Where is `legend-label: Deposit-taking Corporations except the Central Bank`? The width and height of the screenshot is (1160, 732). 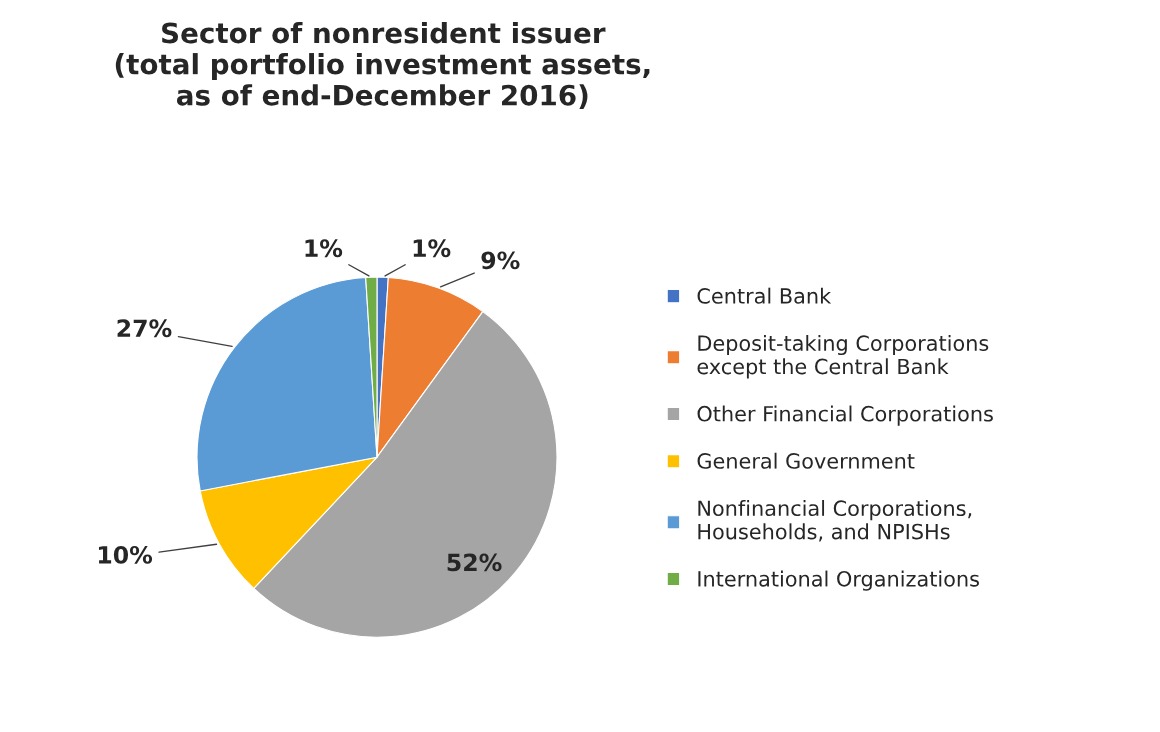
legend-label: Deposit-taking Corporations except the Central Bank is located at coordinates (843, 356).